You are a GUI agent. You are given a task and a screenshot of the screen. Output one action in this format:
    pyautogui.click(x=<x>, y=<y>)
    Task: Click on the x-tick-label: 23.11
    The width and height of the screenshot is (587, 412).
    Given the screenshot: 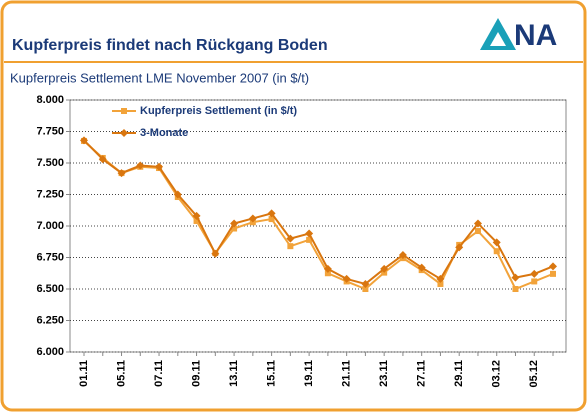 What is the action you would take?
    pyautogui.click(x=384, y=373)
    